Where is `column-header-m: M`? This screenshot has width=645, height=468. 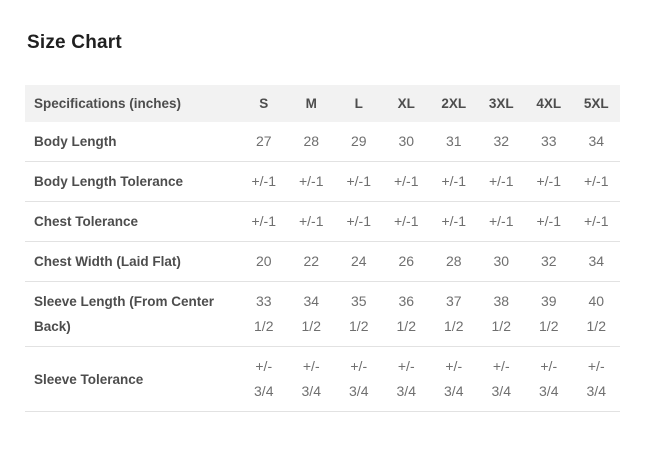 column-header-m: M is located at coordinates (311, 103).